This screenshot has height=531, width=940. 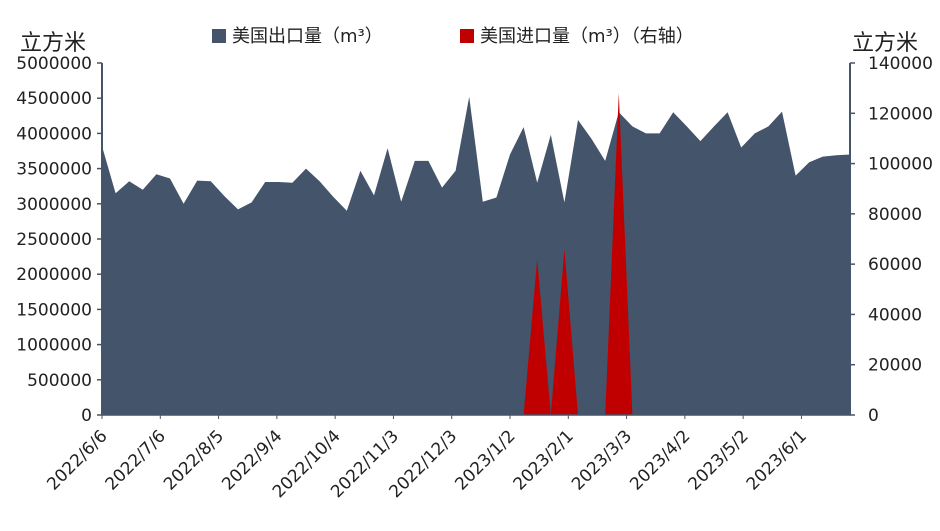 I want to click on x-tick-label-0: 2022/6/6, so click(x=77, y=460).